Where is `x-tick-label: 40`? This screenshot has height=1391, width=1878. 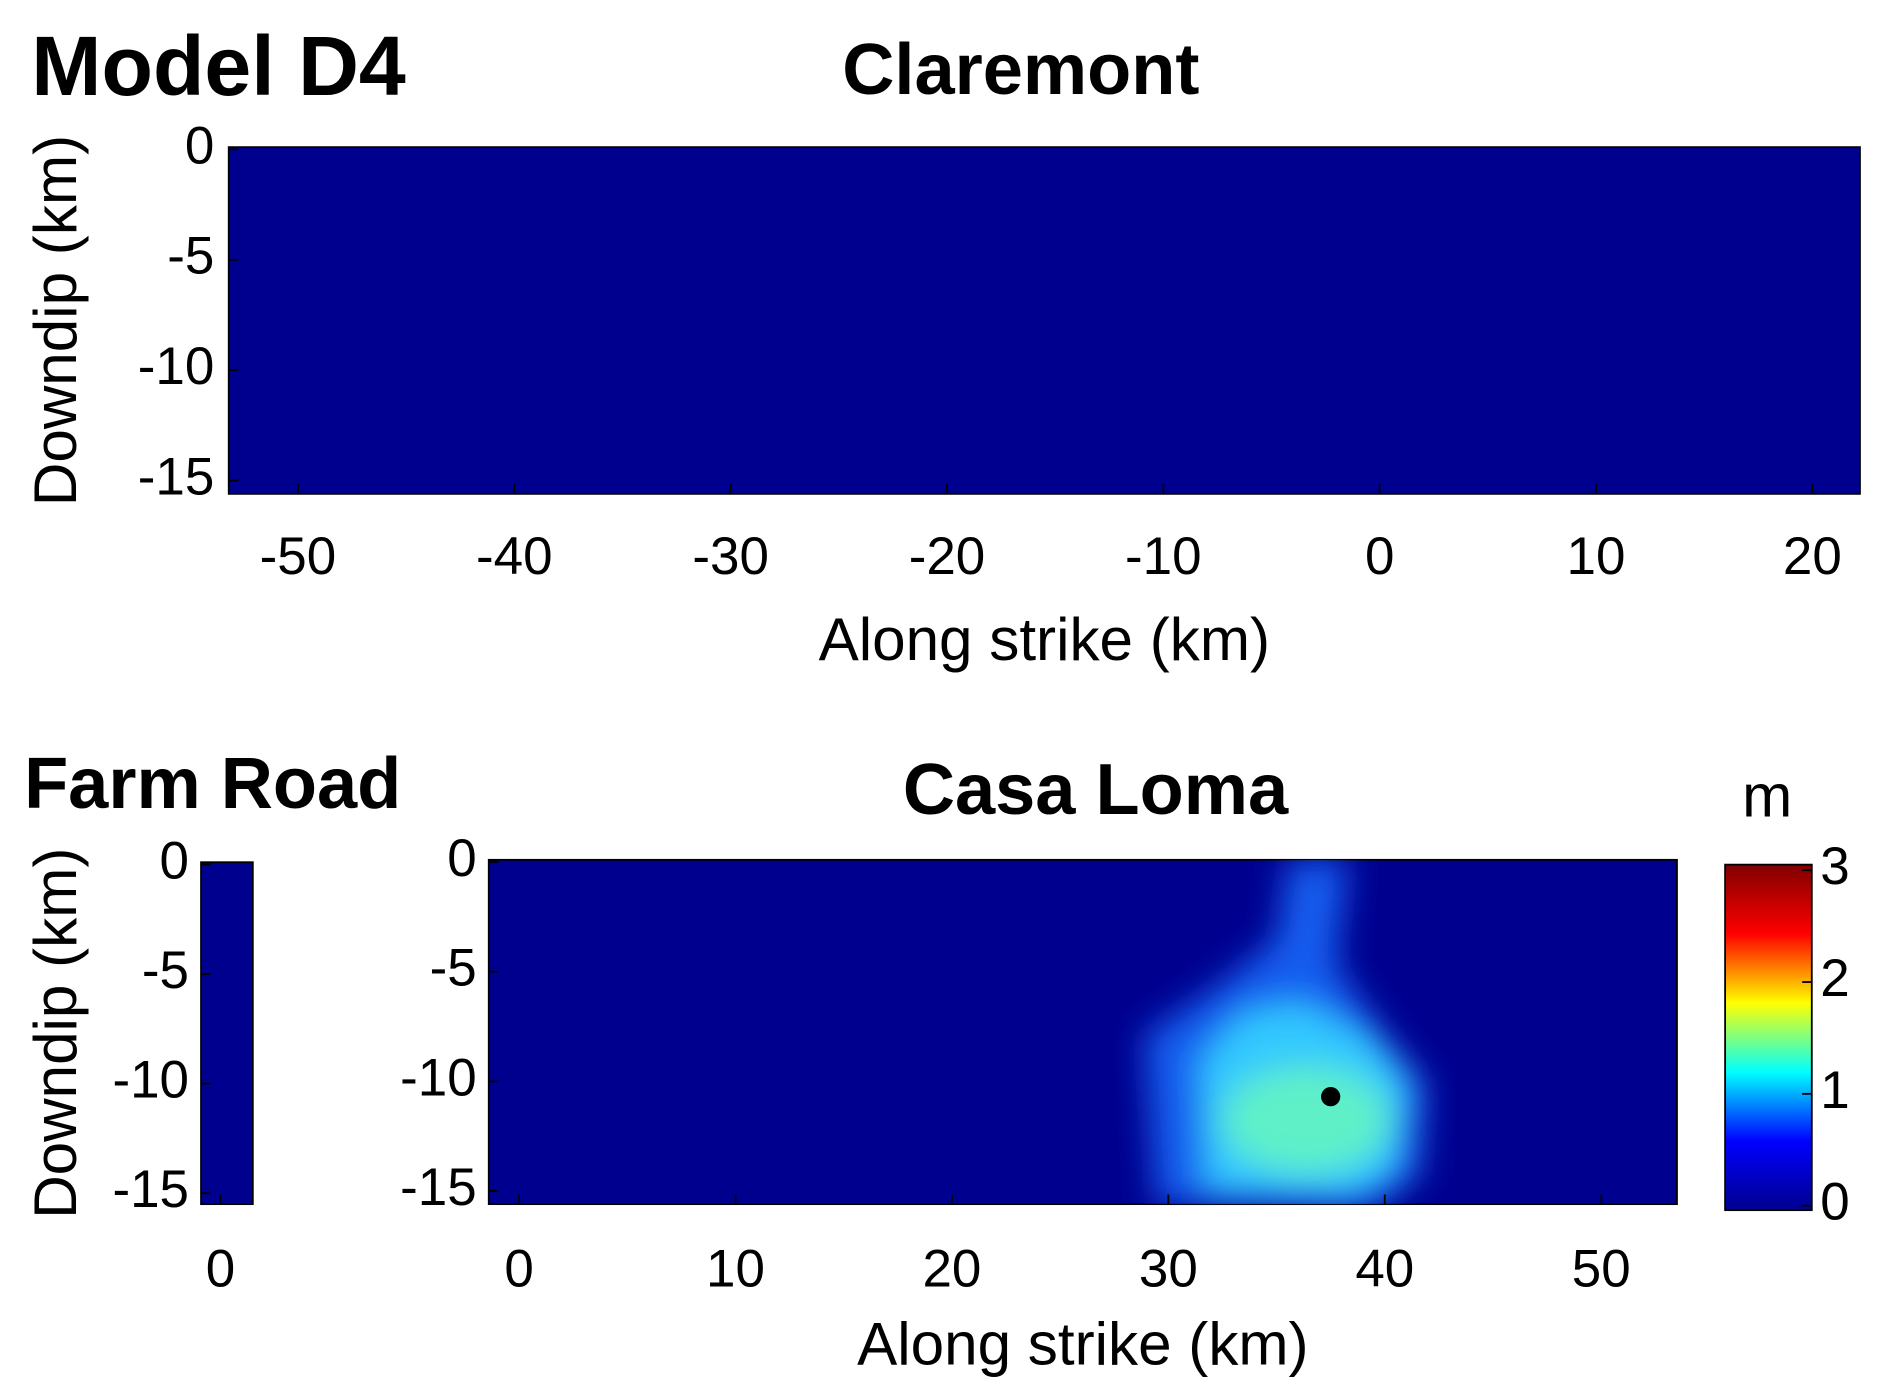
x-tick-label: 40 is located at coordinates (1384, 1269).